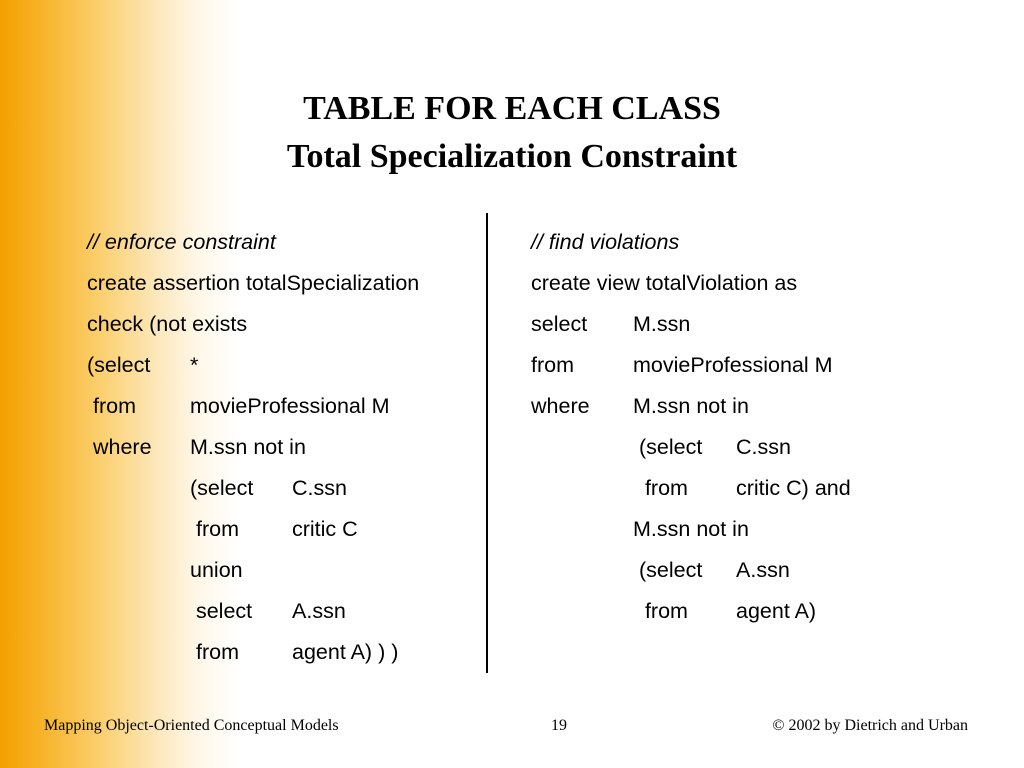  Describe the element at coordinates (194, 365) in the screenshot. I see `code-token: *` at that location.